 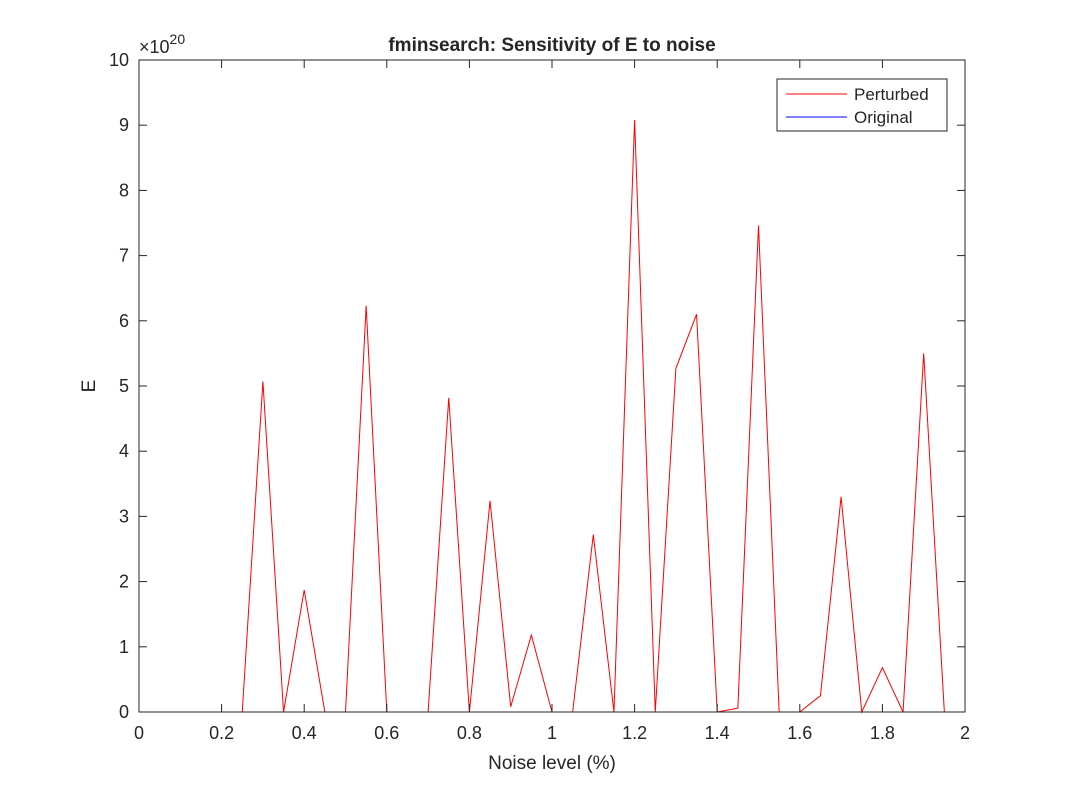 I want to click on y-tick-label: 3, so click(x=124, y=516).